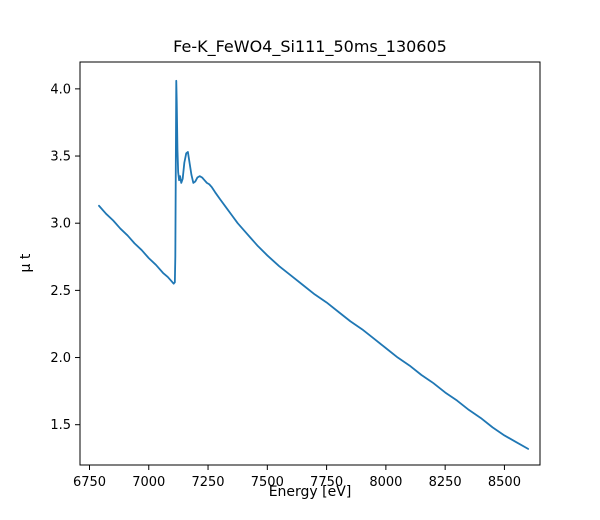  What do you see at coordinates (60, 425) in the screenshot?
I see `y-tick-label: 1.5` at bounding box center [60, 425].